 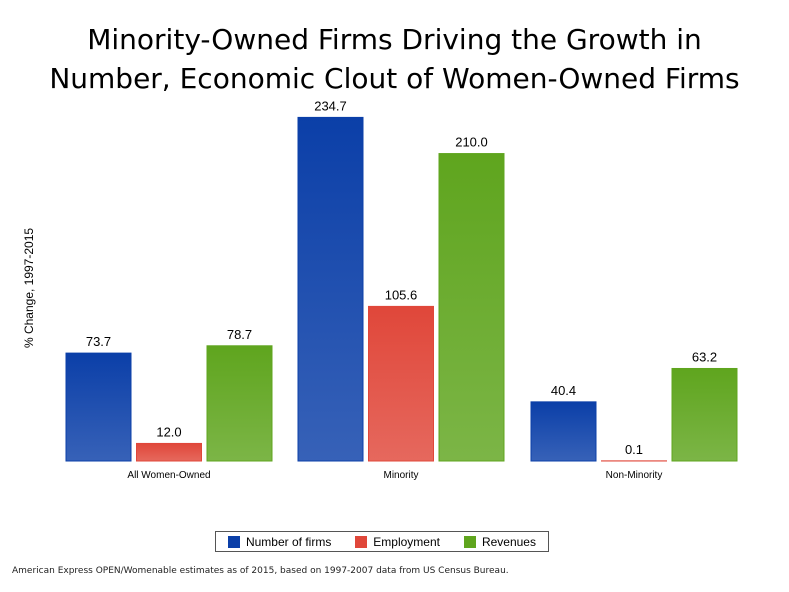 I want to click on legend-item-employment: Employment, so click(x=397, y=542).